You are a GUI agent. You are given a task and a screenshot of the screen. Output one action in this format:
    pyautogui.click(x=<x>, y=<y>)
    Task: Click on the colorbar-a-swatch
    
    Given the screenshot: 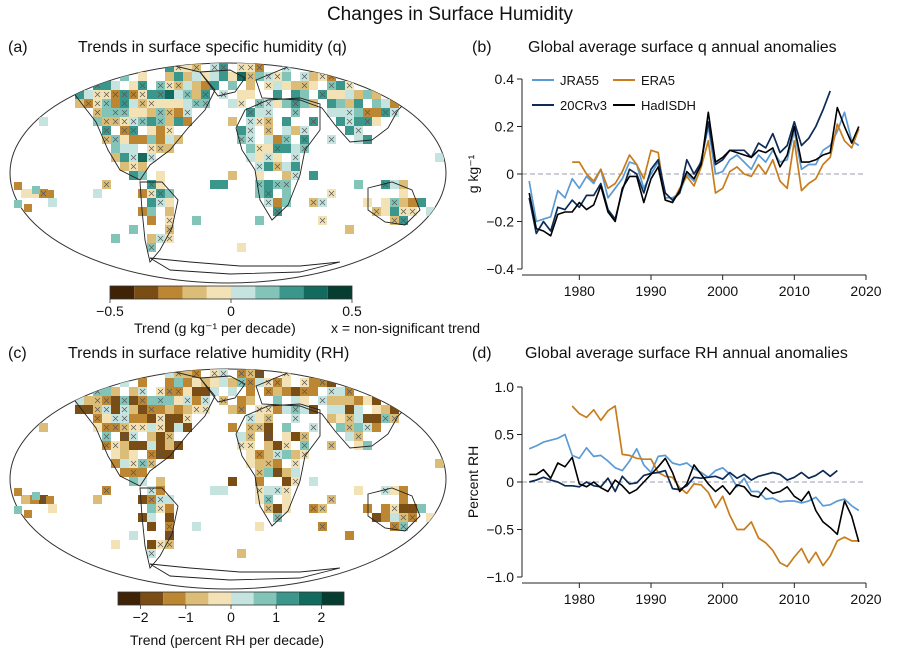 What is the action you would take?
    pyautogui.click(x=291, y=292)
    